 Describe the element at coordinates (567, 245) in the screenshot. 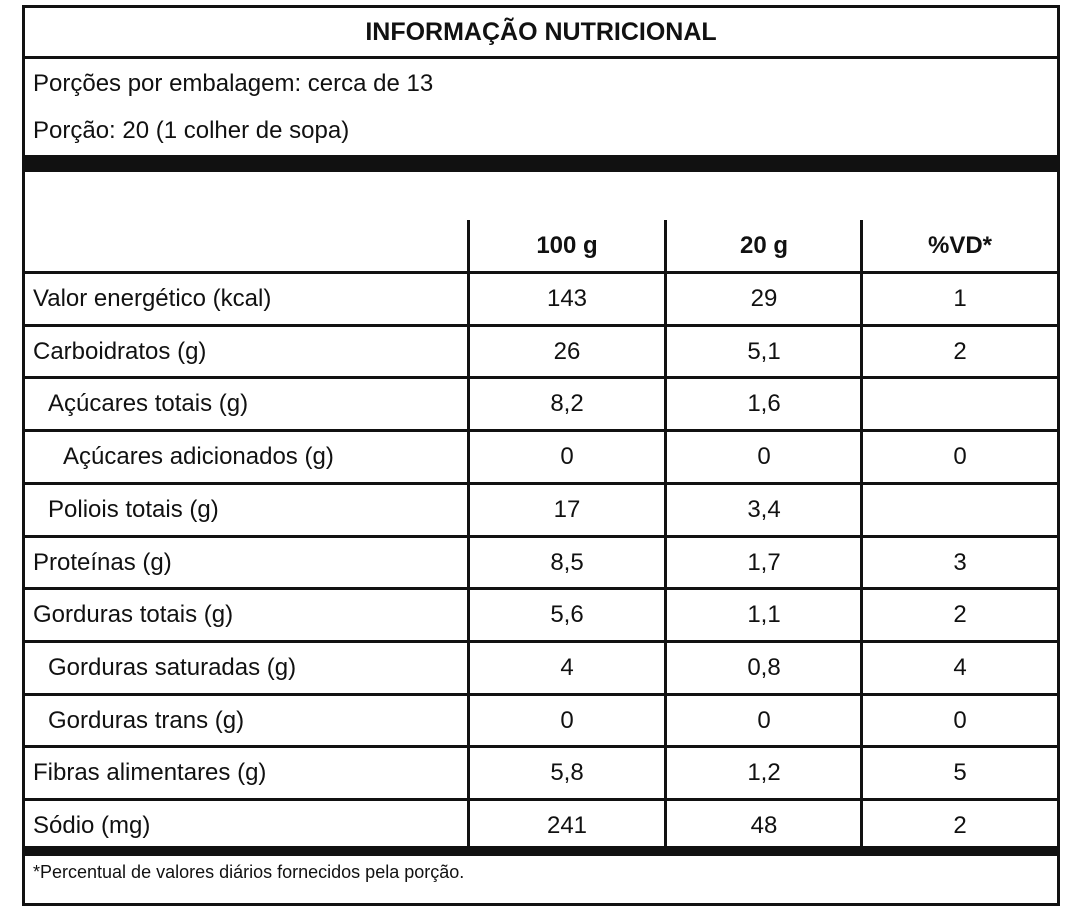

I see `column-header: 100 g` at that location.